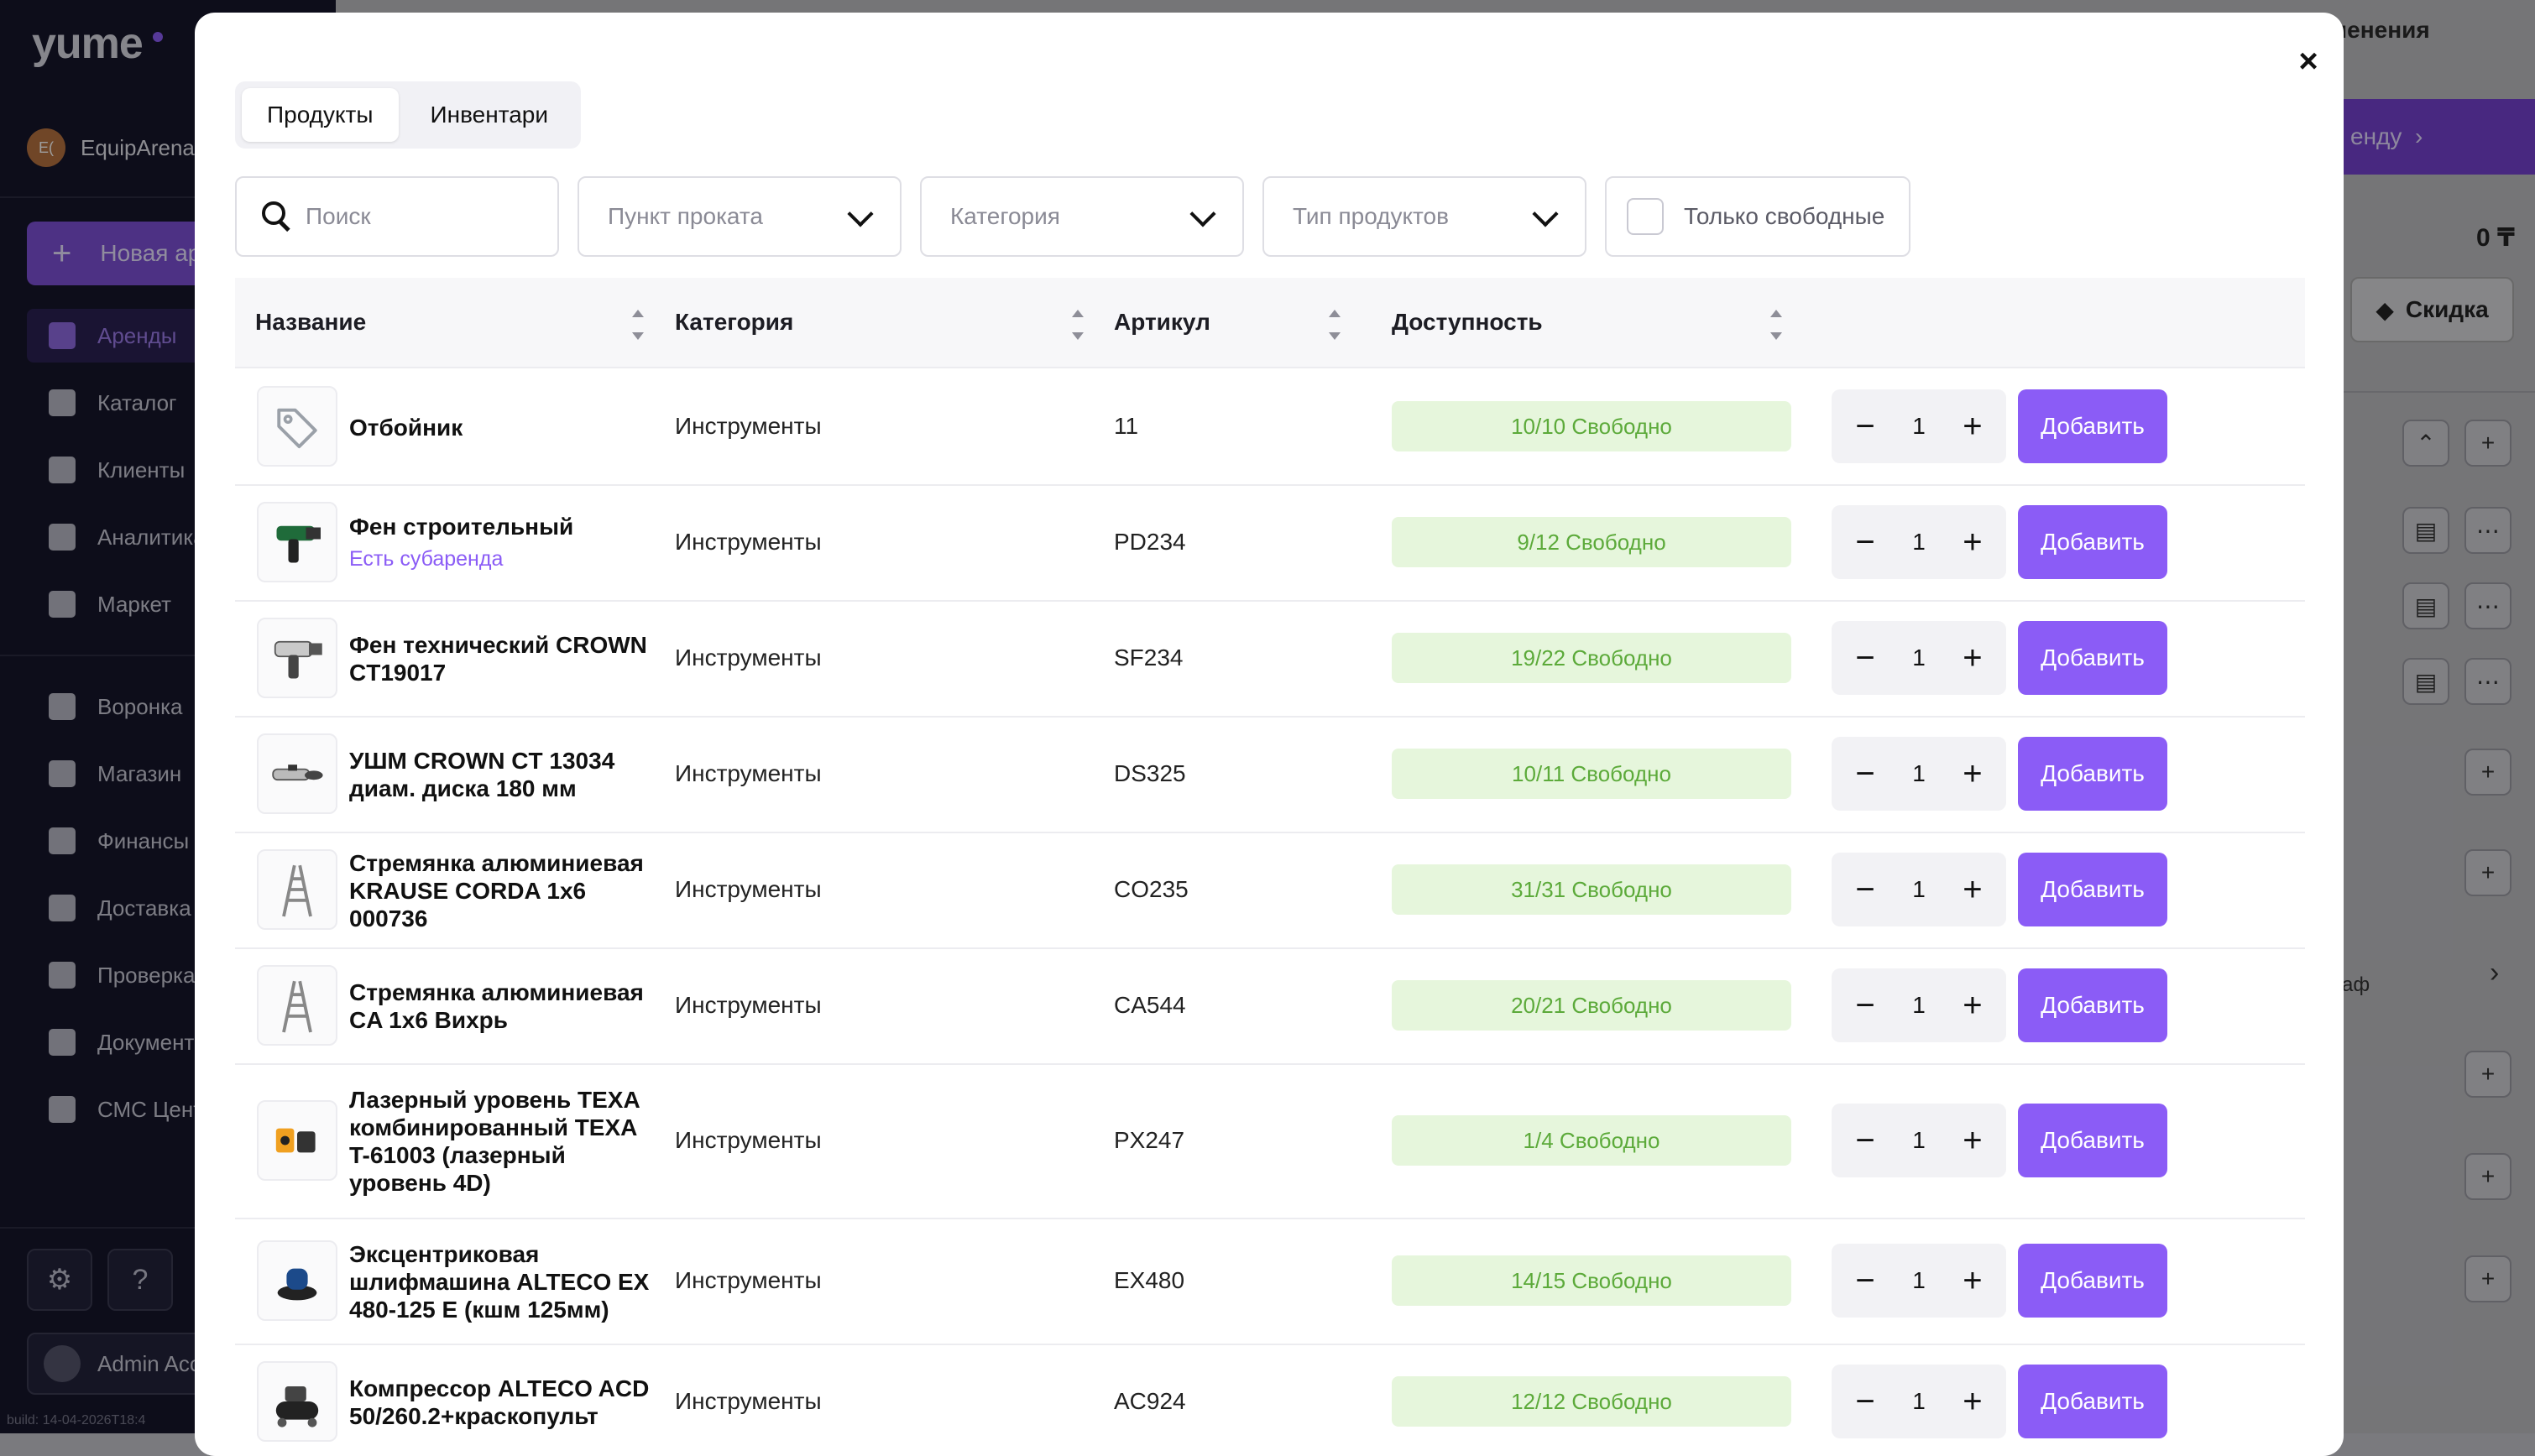 The height and width of the screenshot is (1456, 2535). I want to click on search-input, so click(402, 216).